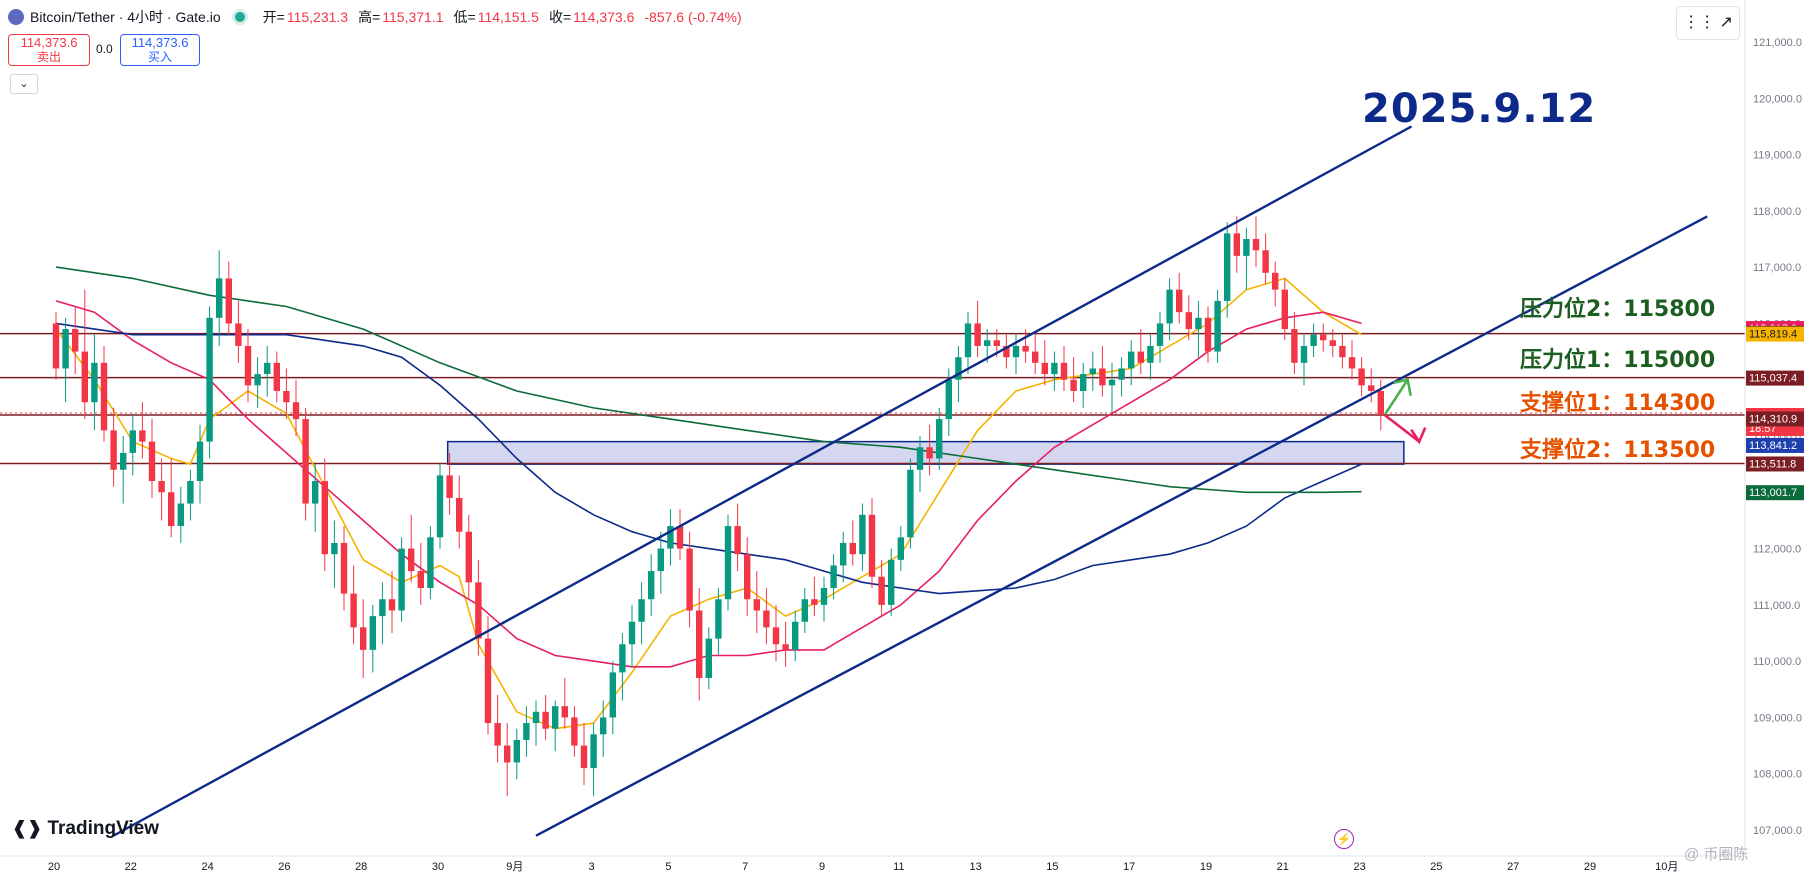  What do you see at coordinates (1396, 397) in the screenshot?
I see `scenario-arrow` at bounding box center [1396, 397].